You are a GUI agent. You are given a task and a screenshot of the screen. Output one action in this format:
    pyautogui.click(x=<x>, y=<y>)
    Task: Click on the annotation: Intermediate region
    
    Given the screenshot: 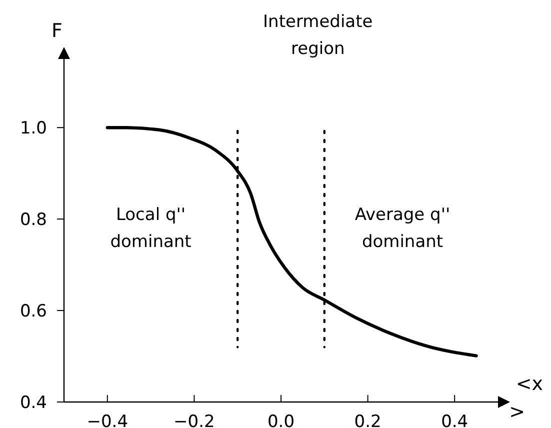 What is the action you would take?
    pyautogui.click(x=318, y=36)
    